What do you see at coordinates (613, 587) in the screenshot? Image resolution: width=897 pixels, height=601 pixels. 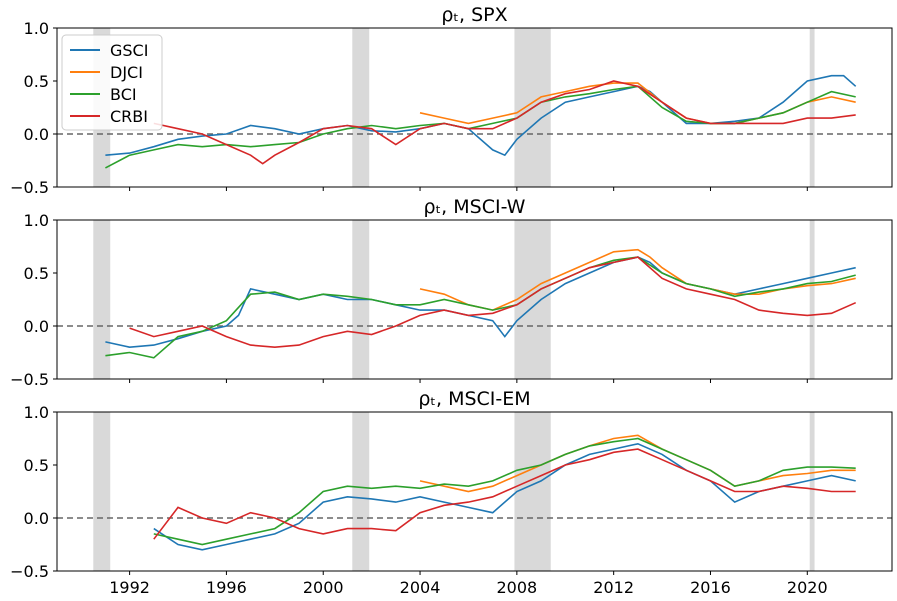 I see `x-tick-label: 2012` at bounding box center [613, 587].